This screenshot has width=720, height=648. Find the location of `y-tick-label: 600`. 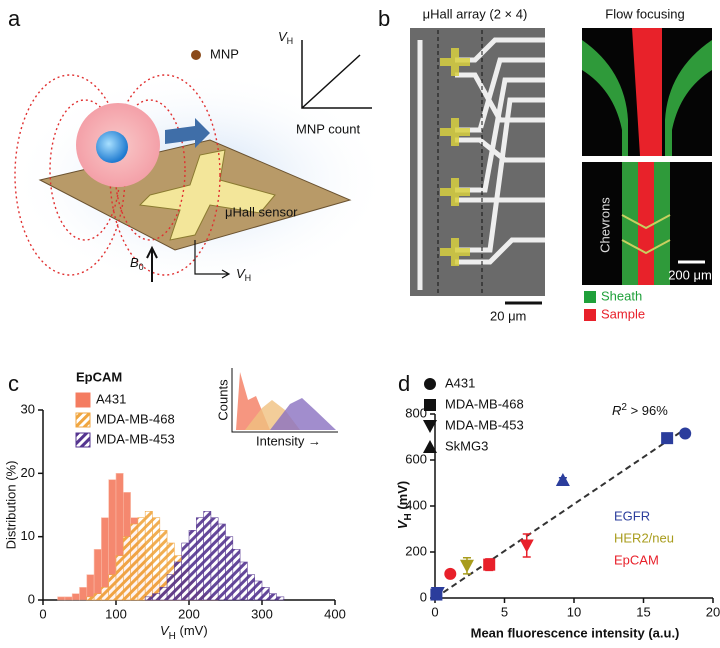

y-tick-label: 600 is located at coordinates (416, 458).